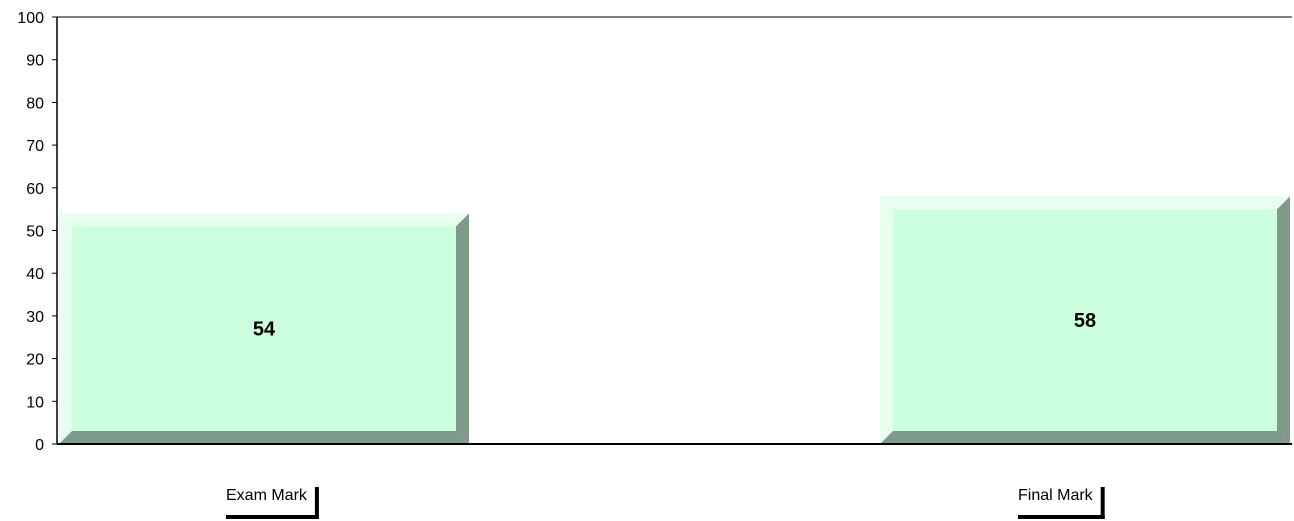 The height and width of the screenshot is (521, 1294). I want to click on y-tick-label: 30, so click(35, 317).